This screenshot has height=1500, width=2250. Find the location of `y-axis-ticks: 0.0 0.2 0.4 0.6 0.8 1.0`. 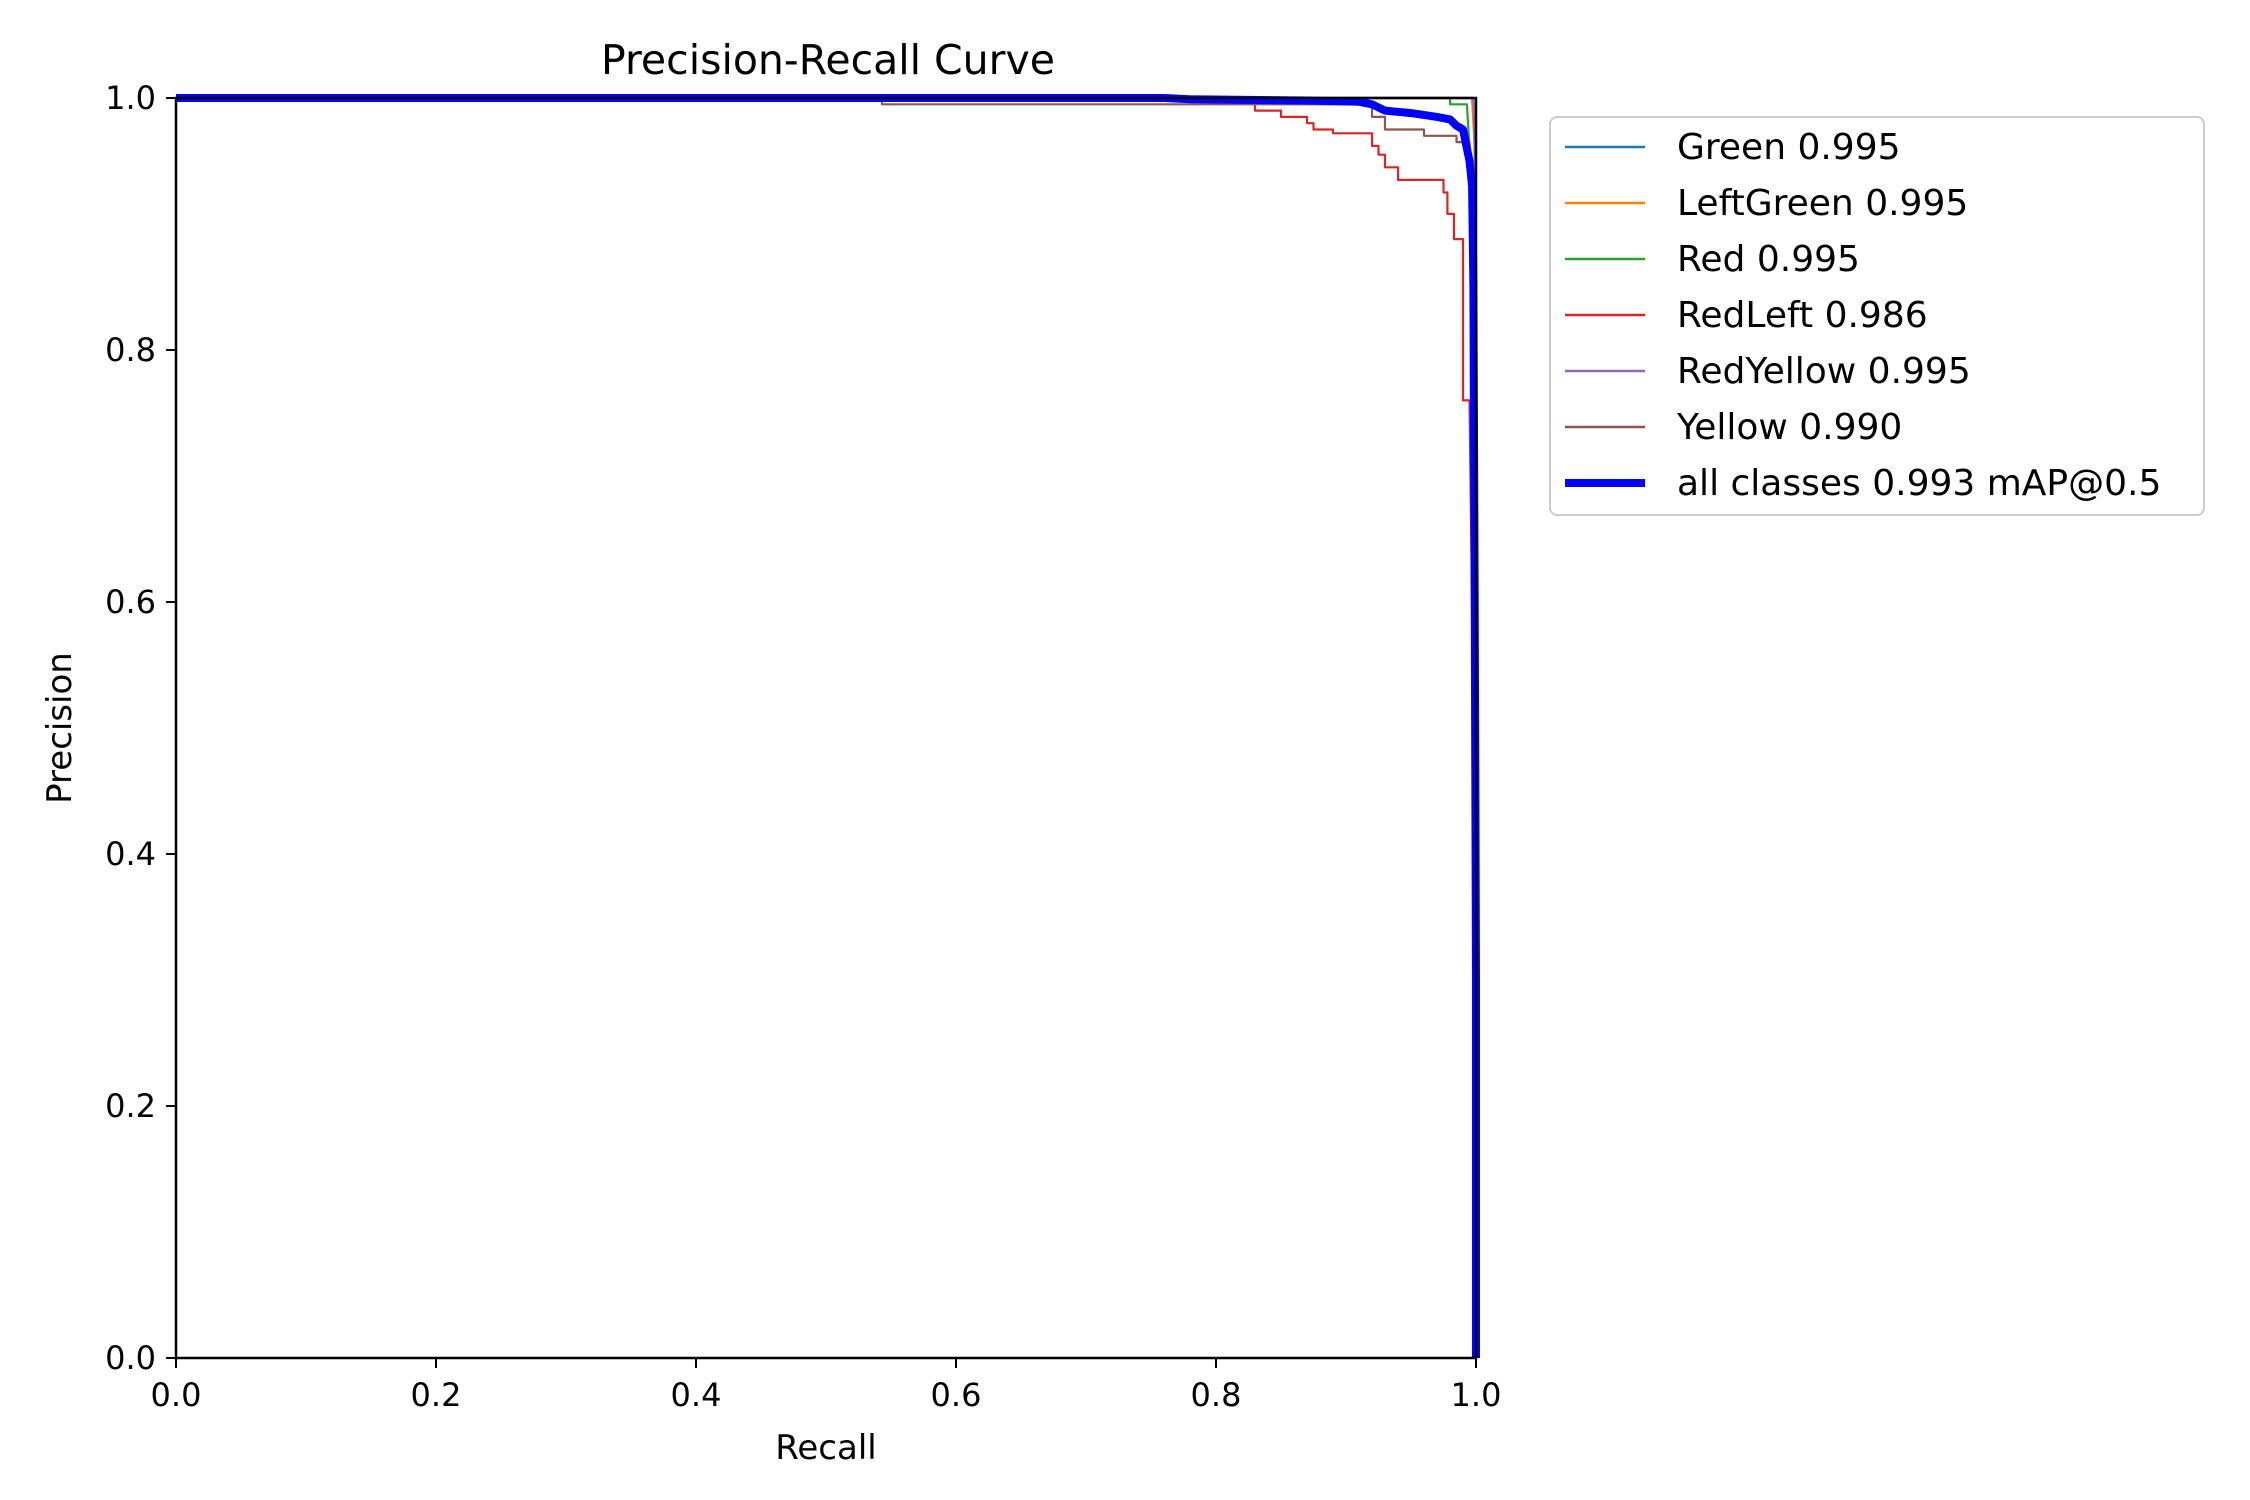

y-axis-ticks: 0.0 0.2 0.4 0.6 0.8 1.0 is located at coordinates (140, 728).